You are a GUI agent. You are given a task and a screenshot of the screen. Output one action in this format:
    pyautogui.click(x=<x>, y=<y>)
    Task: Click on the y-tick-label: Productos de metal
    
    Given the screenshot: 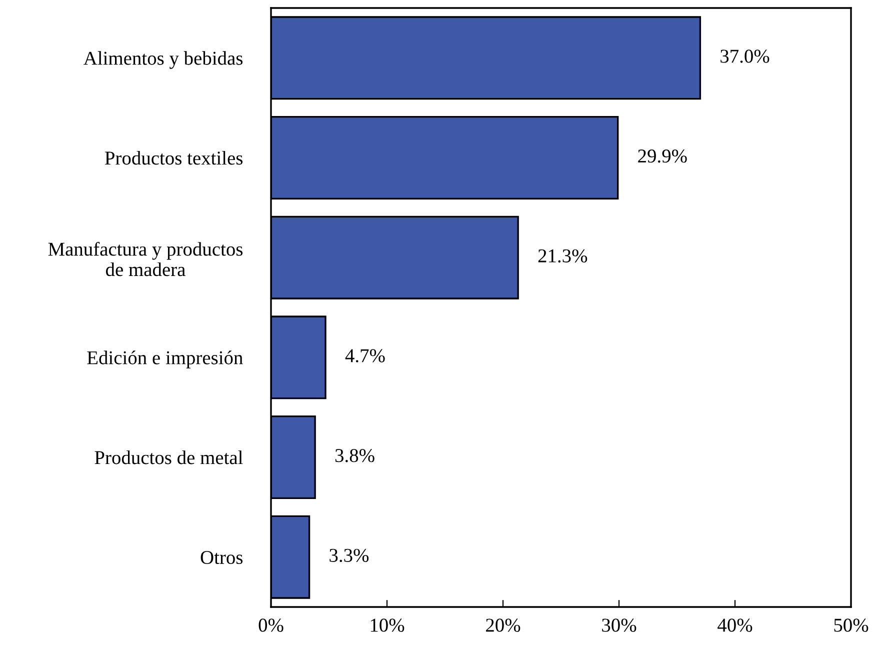 What is the action you would take?
    pyautogui.click(x=168, y=457)
    